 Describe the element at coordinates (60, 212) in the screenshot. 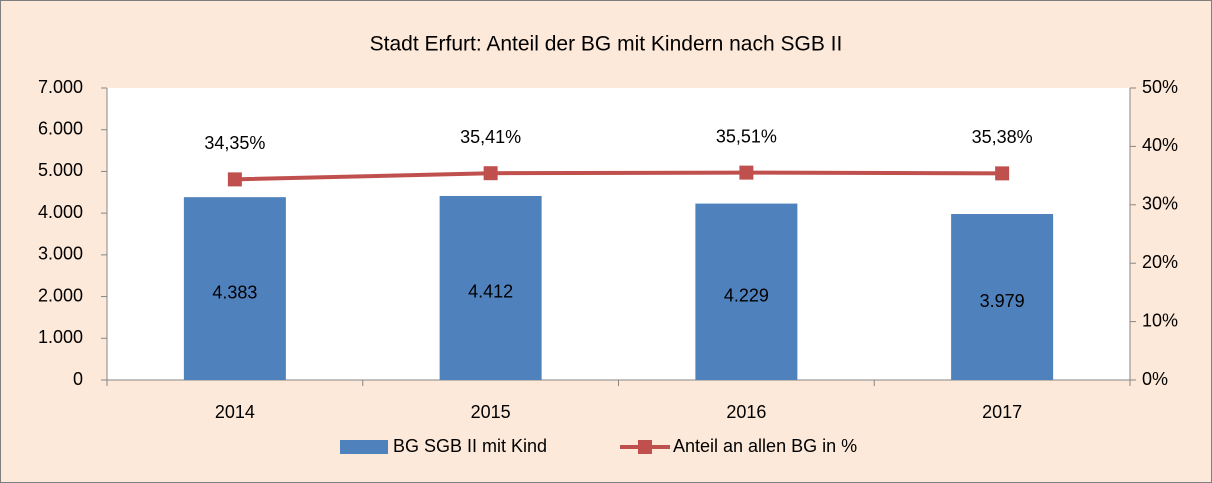

I see `y-tick-label: 4.000` at that location.